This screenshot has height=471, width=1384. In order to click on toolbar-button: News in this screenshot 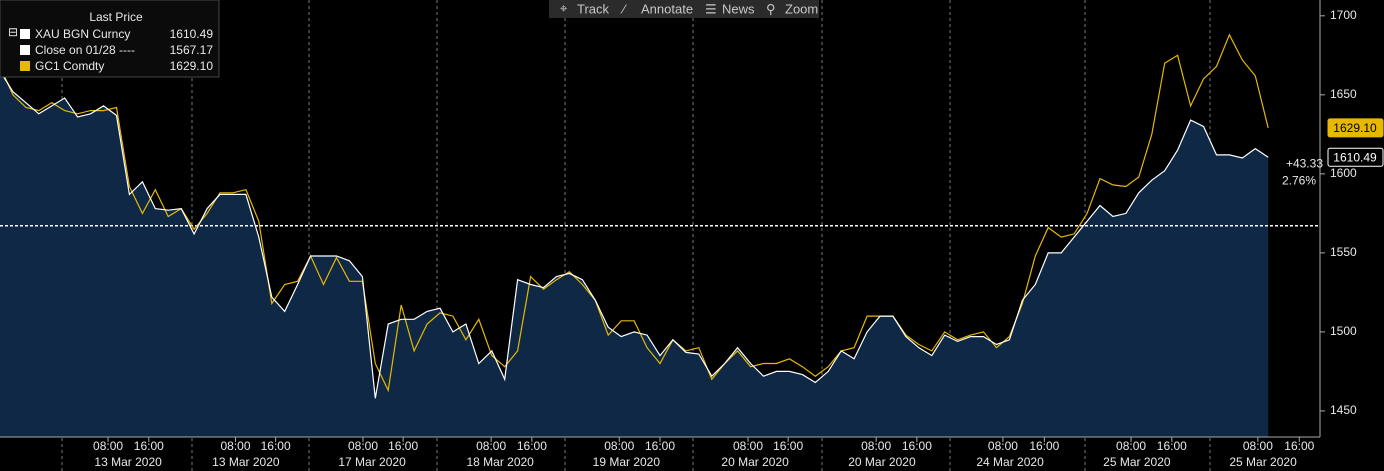, I will do `click(738, 8)`.